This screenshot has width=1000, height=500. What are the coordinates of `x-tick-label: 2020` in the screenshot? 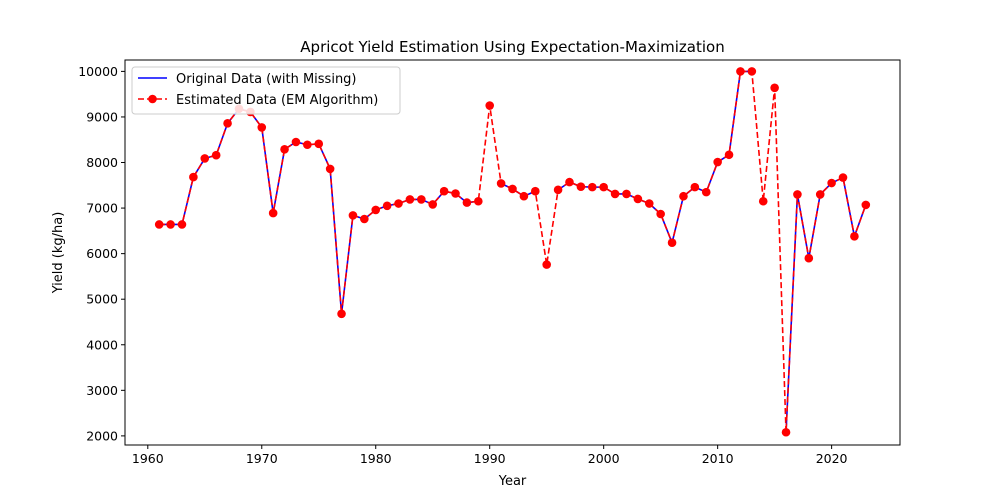 It's located at (832, 458).